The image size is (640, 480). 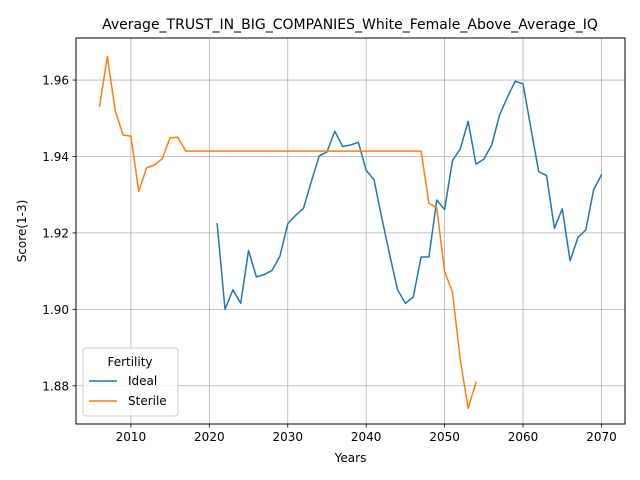 What do you see at coordinates (55, 81) in the screenshot?
I see `y-tick-label: 1.96` at bounding box center [55, 81].